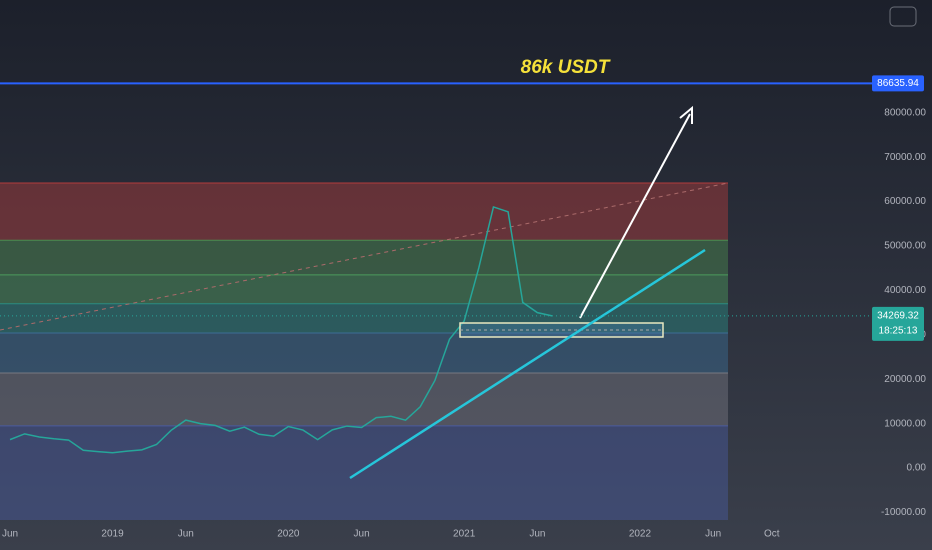 This screenshot has height=550, width=932. What do you see at coordinates (903, 512) in the screenshot?
I see `y-tick-label: -10000.00` at bounding box center [903, 512].